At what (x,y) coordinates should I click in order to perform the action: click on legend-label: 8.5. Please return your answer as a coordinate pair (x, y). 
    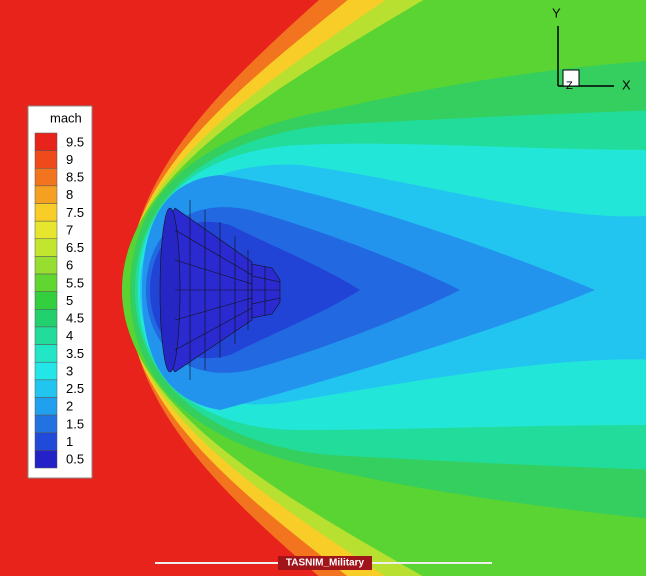
    Looking at the image, I should click on (75, 177).